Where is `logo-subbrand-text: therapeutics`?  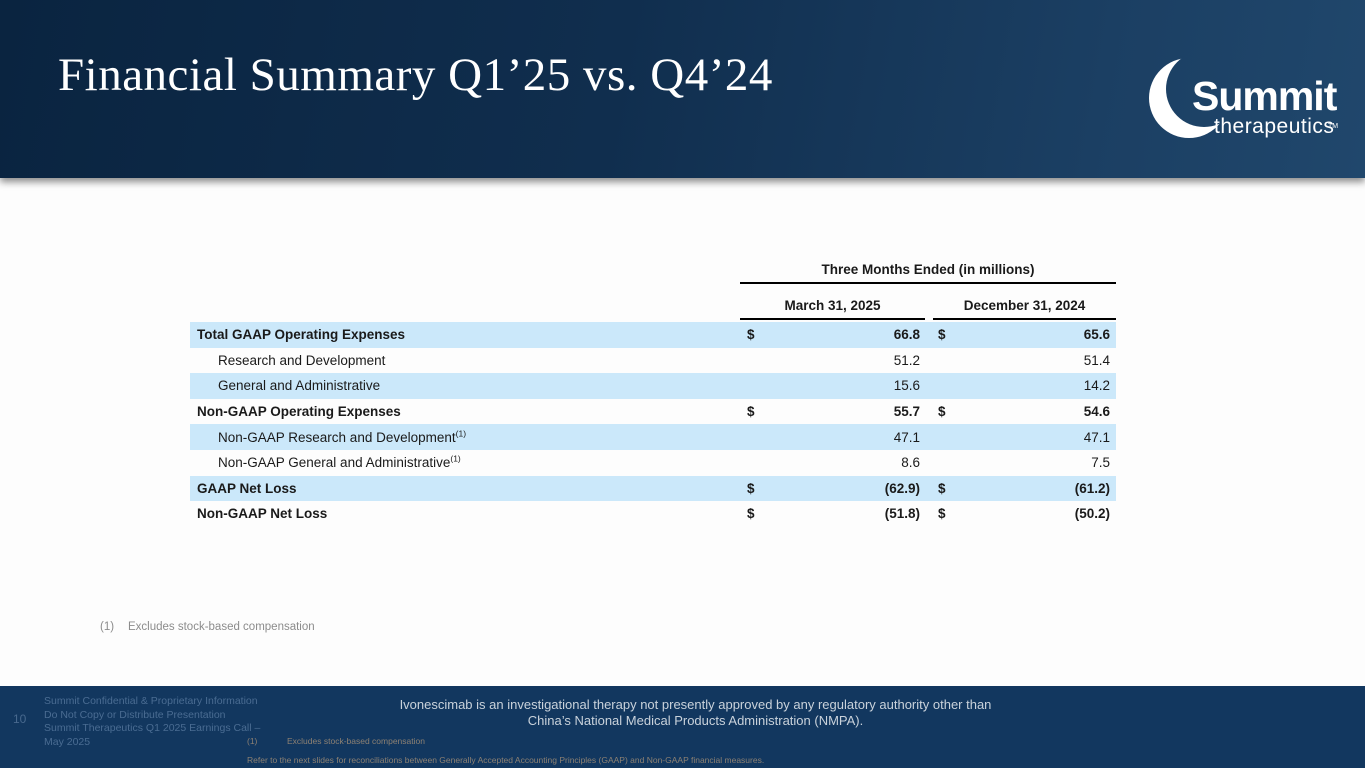 logo-subbrand-text: therapeutics is located at coordinates (1274, 126).